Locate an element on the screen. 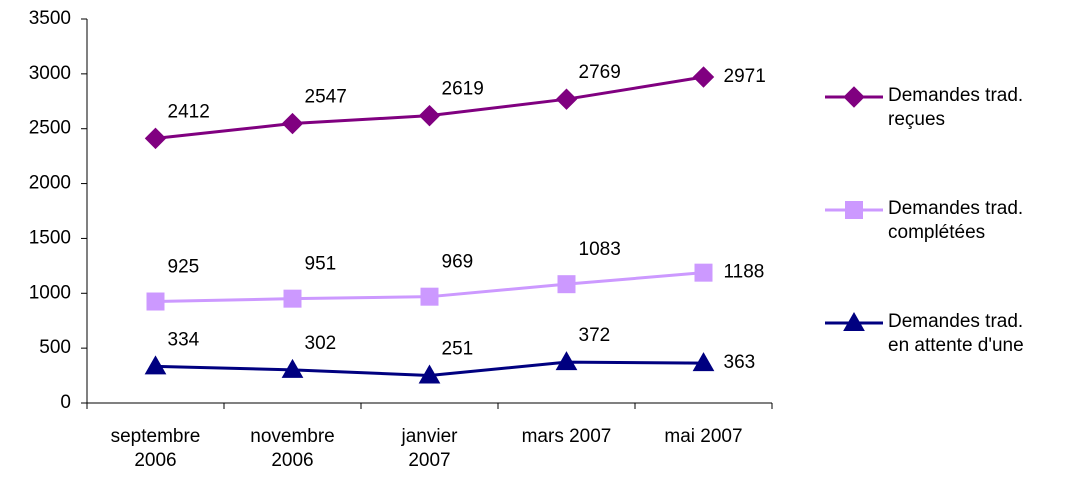 The image size is (1078, 487). x-tick-label: septembre 2006 is located at coordinates (155, 448).